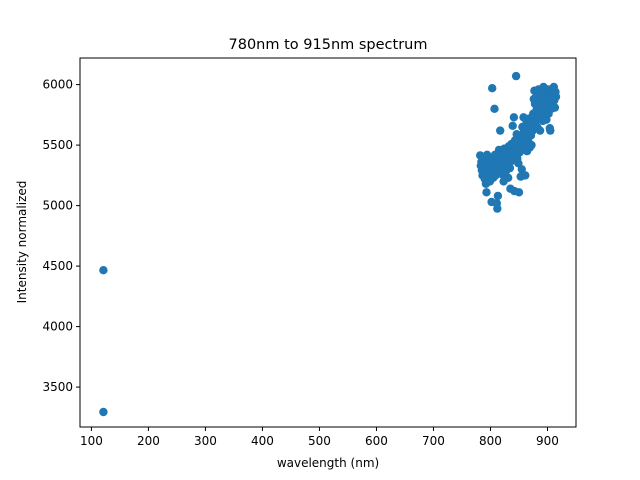 The image size is (640, 480). I want to click on x-axis-label: wavelength (nm), so click(328, 463).